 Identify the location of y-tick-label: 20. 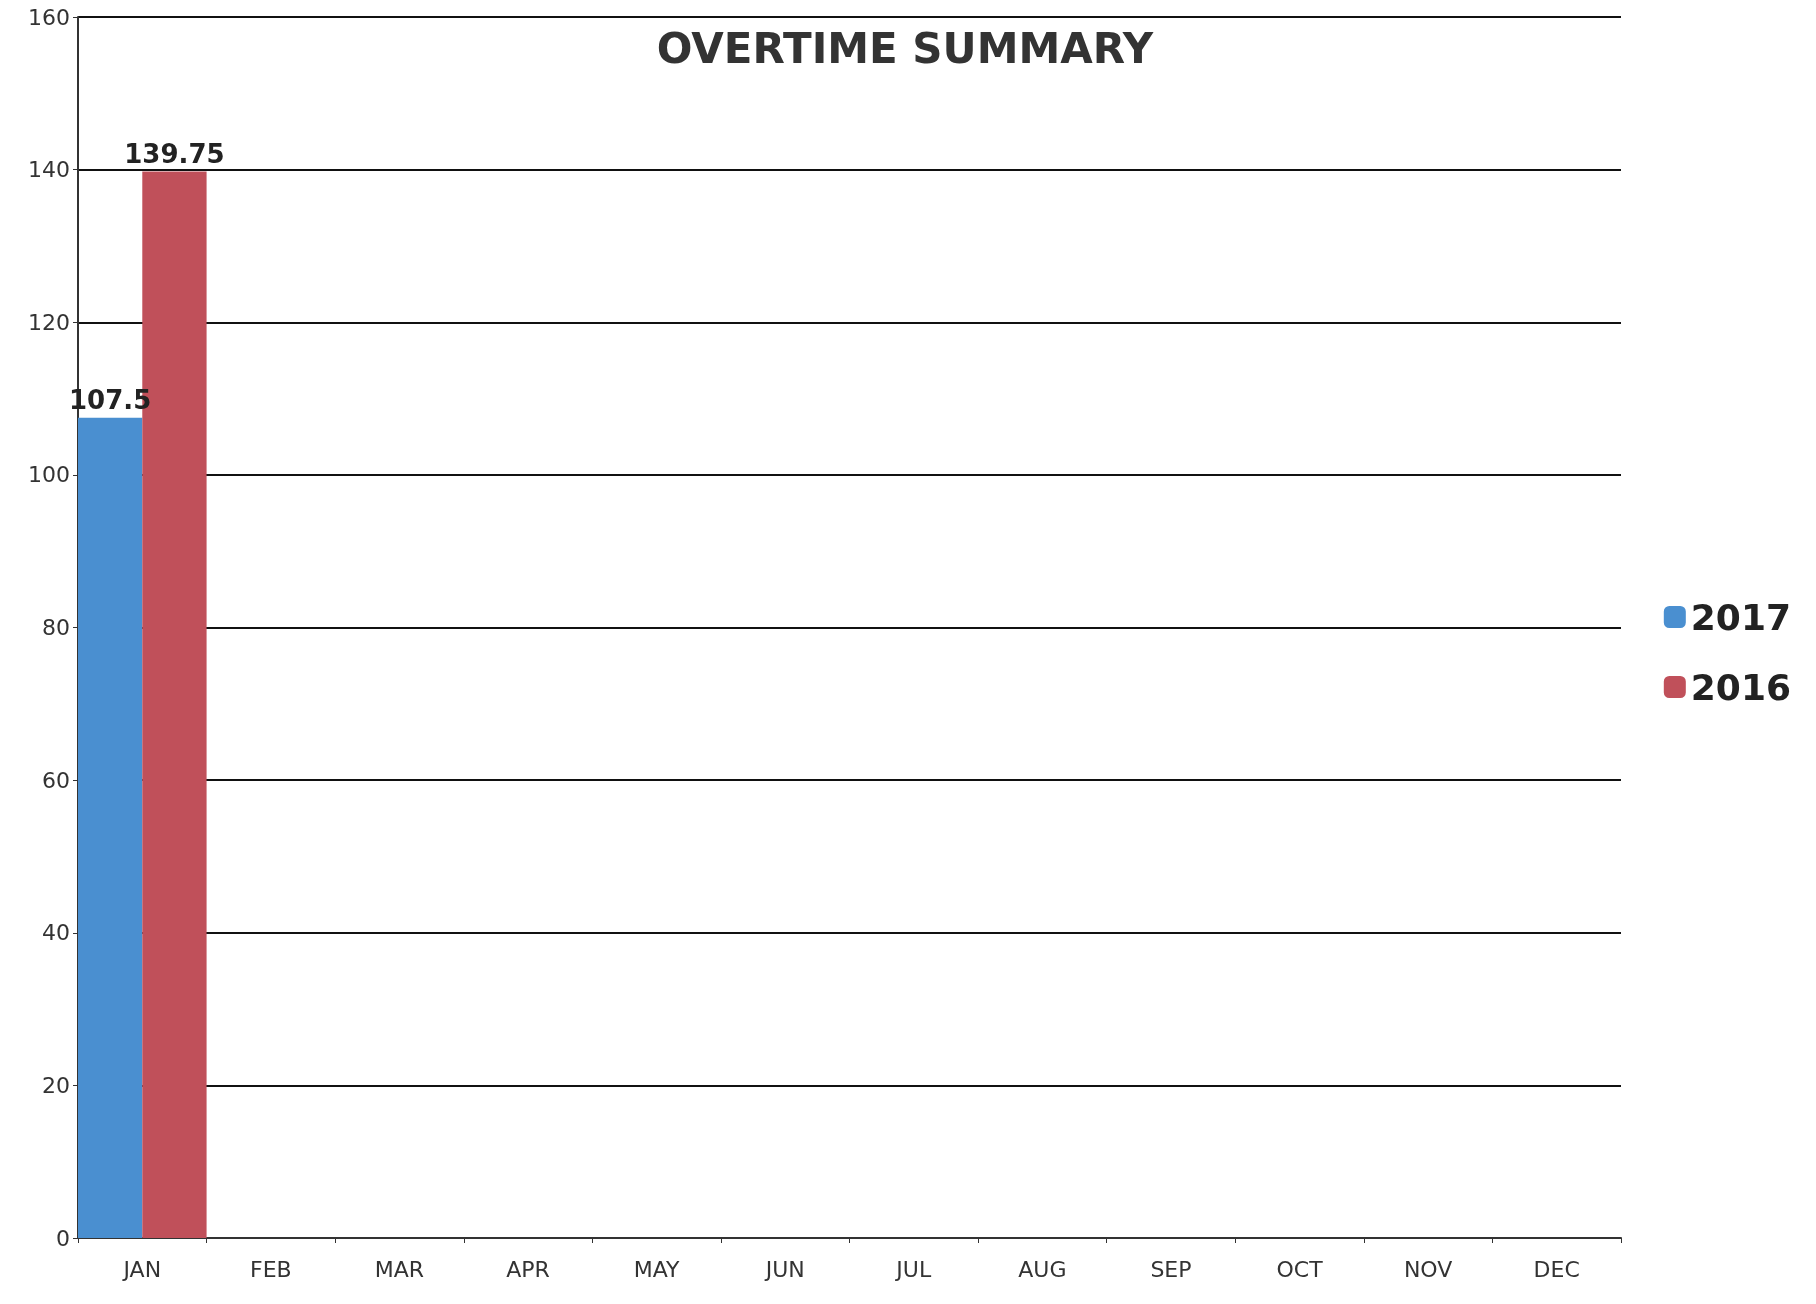
(56, 1085).